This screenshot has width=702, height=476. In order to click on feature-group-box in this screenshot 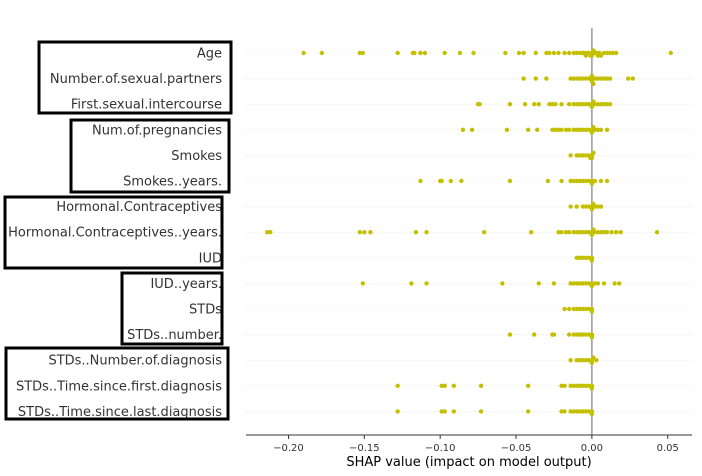, I will do `click(172, 308)`.